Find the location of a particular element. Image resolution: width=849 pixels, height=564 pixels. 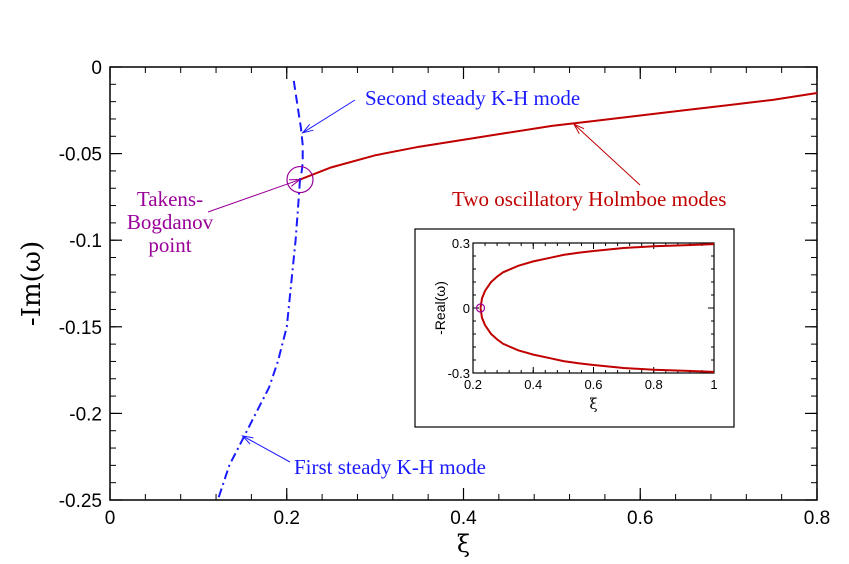

y-tick-label: -0.15 is located at coordinates (80, 328).